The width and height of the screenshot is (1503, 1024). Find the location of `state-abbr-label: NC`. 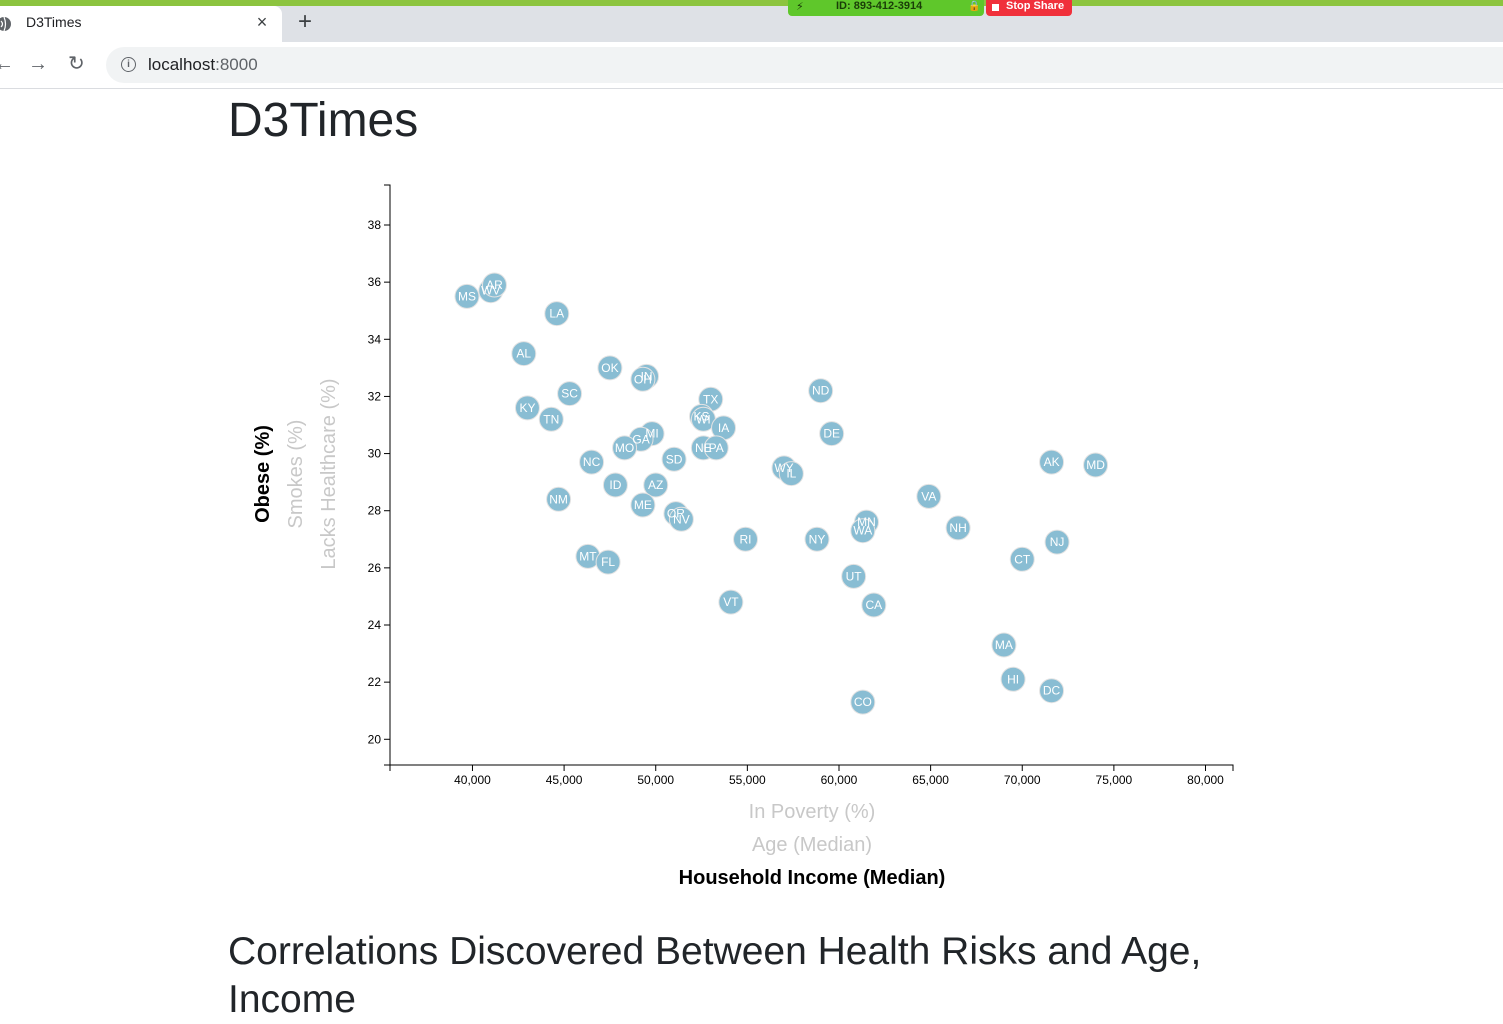

state-abbr-label: NC is located at coordinates (592, 462).